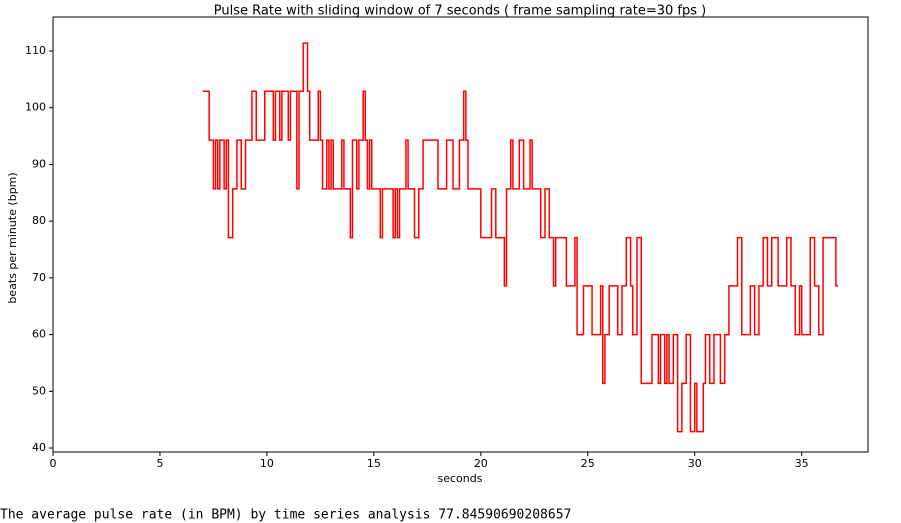  I want to click on y-tick-label: 50, so click(39, 390).